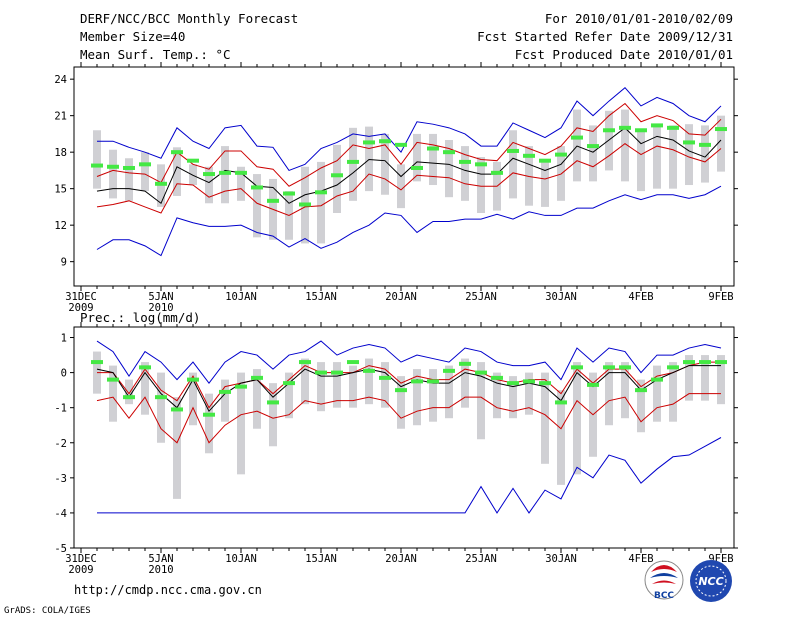 Image resolution: width=800 pixels, height=618 pixels. What do you see at coordinates (409, 221) in the screenshot?
I see `min-line` at bounding box center [409, 221].